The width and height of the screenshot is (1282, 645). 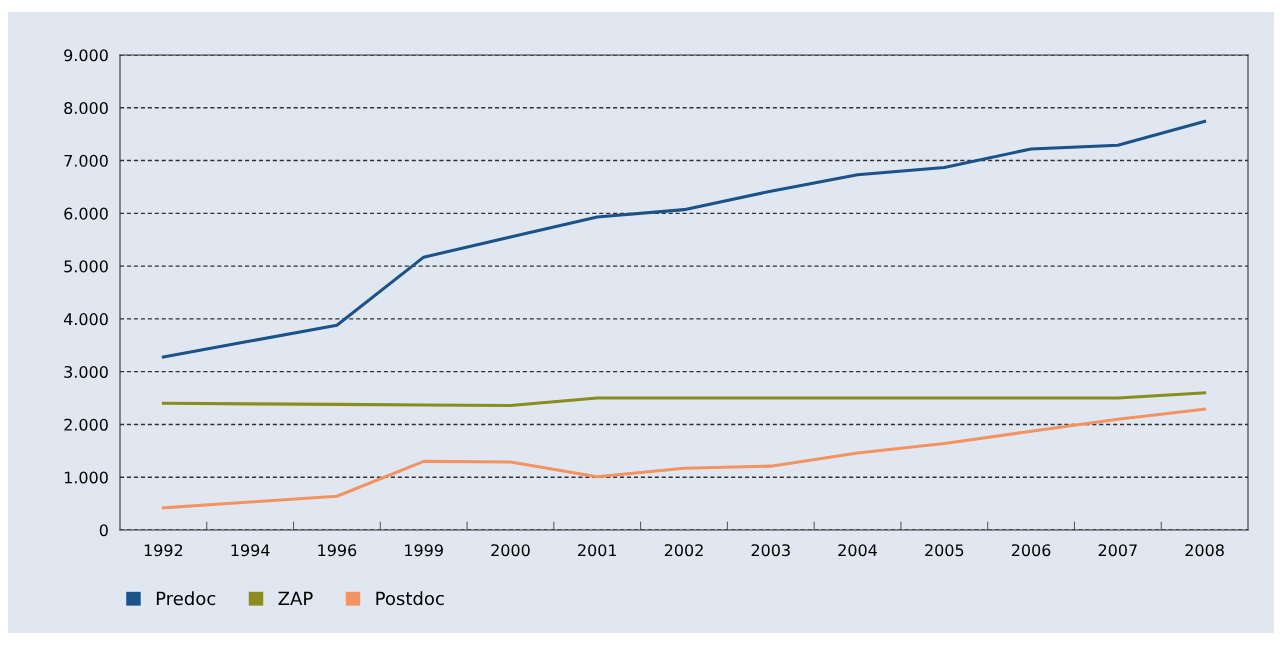 What do you see at coordinates (1204, 550) in the screenshot?
I see `x-tick-label: 2008` at bounding box center [1204, 550].